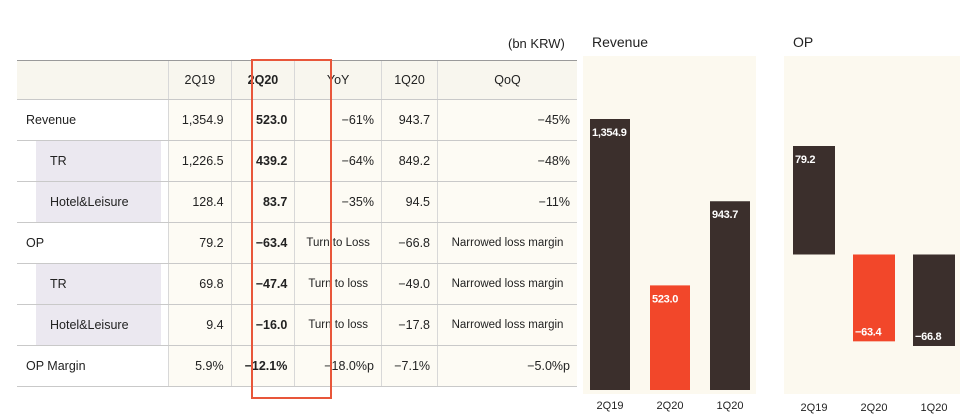 The height and width of the screenshot is (416, 973). I want to click on cell: −61%, so click(338, 120).